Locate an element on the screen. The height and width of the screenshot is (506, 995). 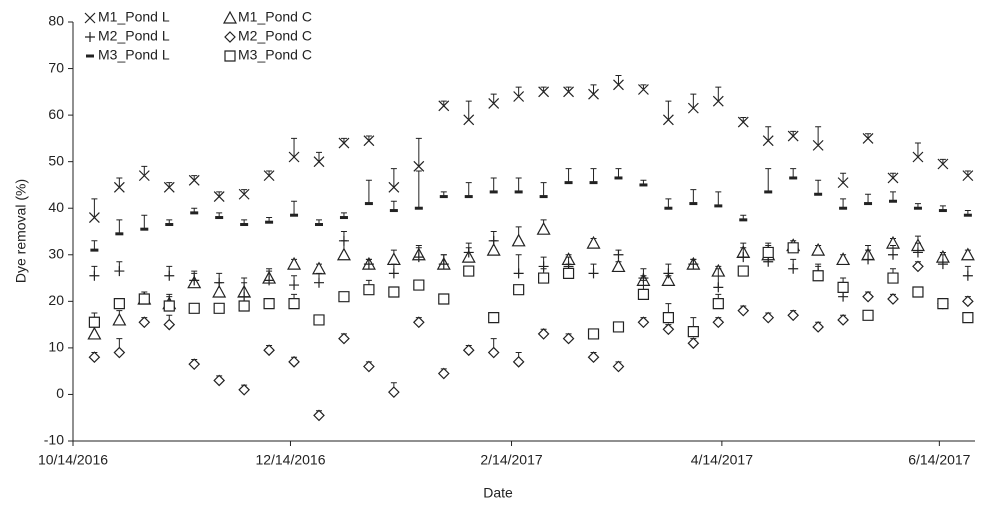
y-tick-label: 0 is located at coordinates (60, 393).